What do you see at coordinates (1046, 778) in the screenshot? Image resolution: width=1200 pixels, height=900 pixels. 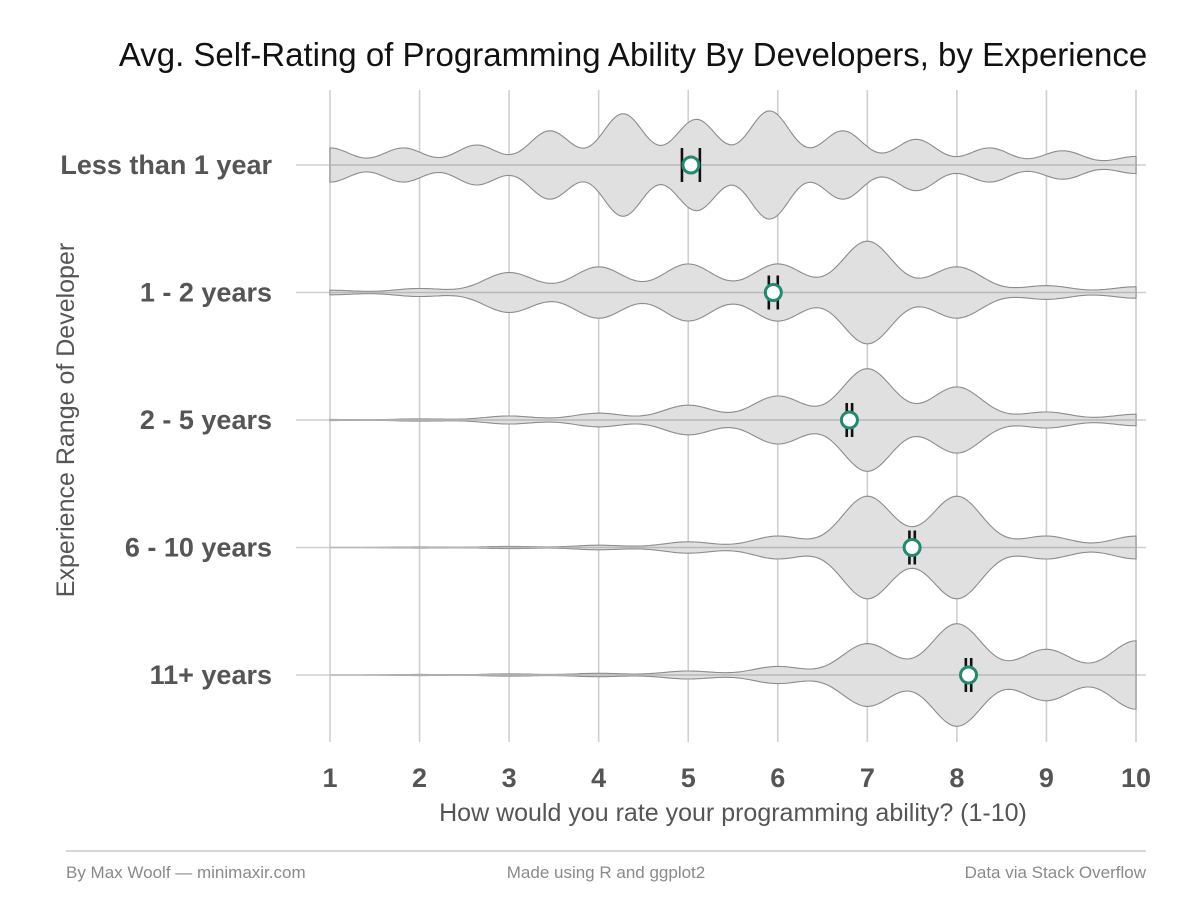 I see `x-tick-label: 9` at bounding box center [1046, 778].